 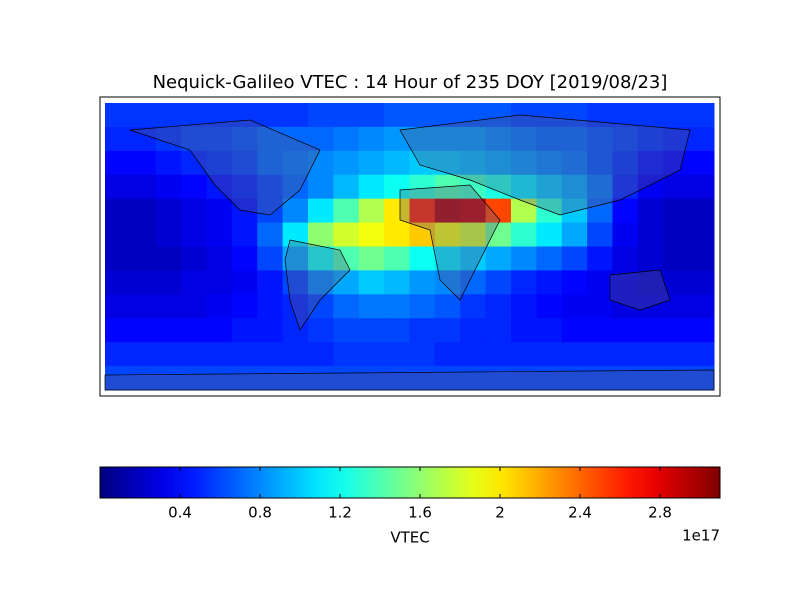 I want to click on colorbar-tick-label: 2.4, so click(x=580, y=513).